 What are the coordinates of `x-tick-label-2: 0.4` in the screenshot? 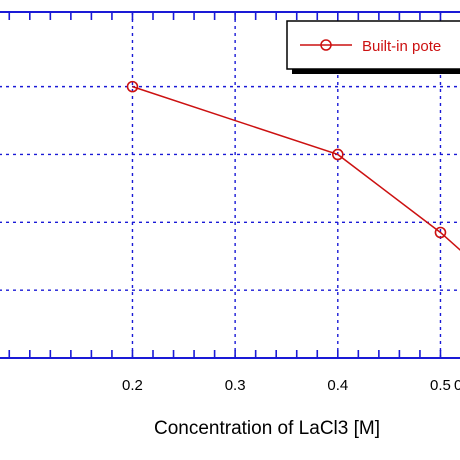 It's located at (337, 385).